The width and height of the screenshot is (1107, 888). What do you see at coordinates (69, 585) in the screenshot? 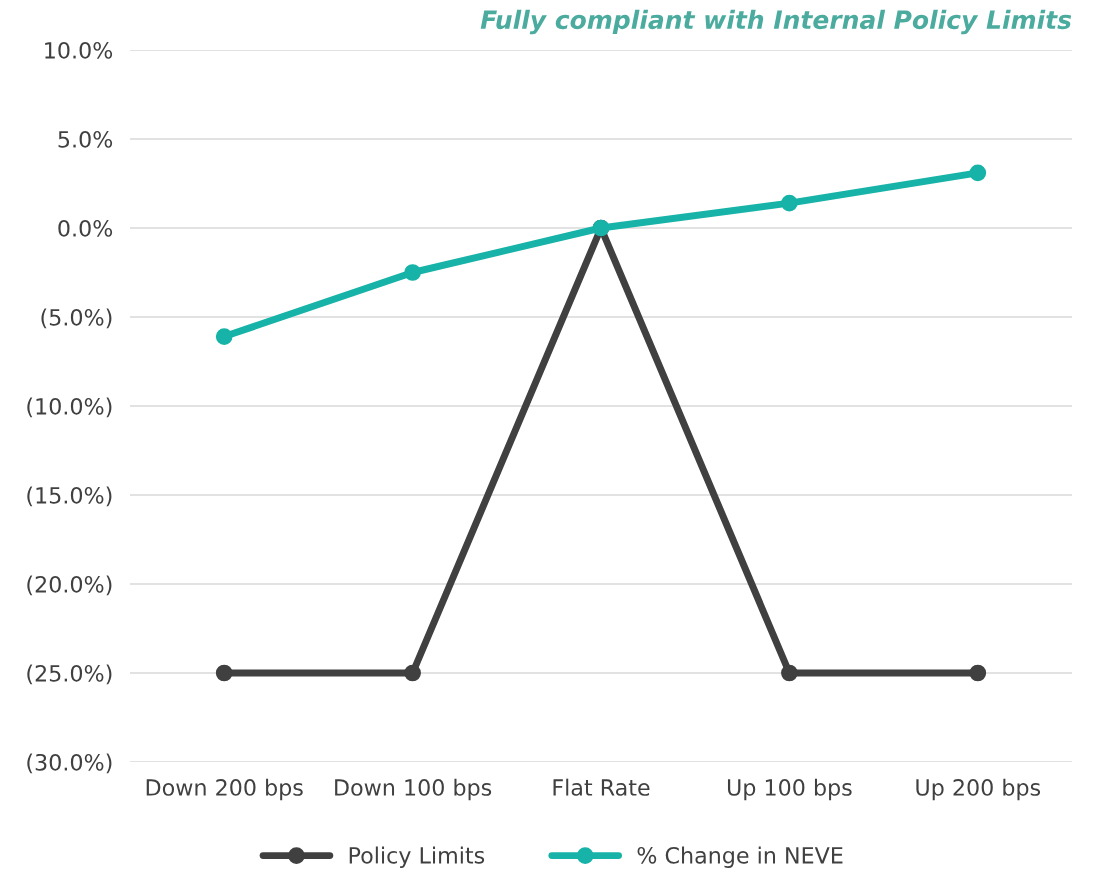
I see `y-tick-label: (20.0%)` at bounding box center [69, 585].